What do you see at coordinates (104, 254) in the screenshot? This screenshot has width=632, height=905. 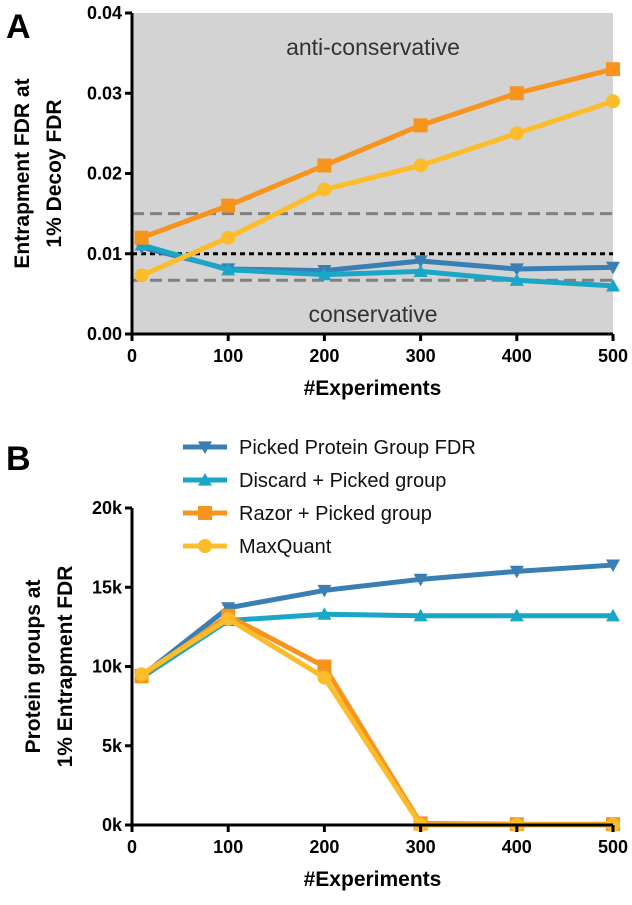 I see `panel-a-y-tick-label-1: 0.01` at bounding box center [104, 254].